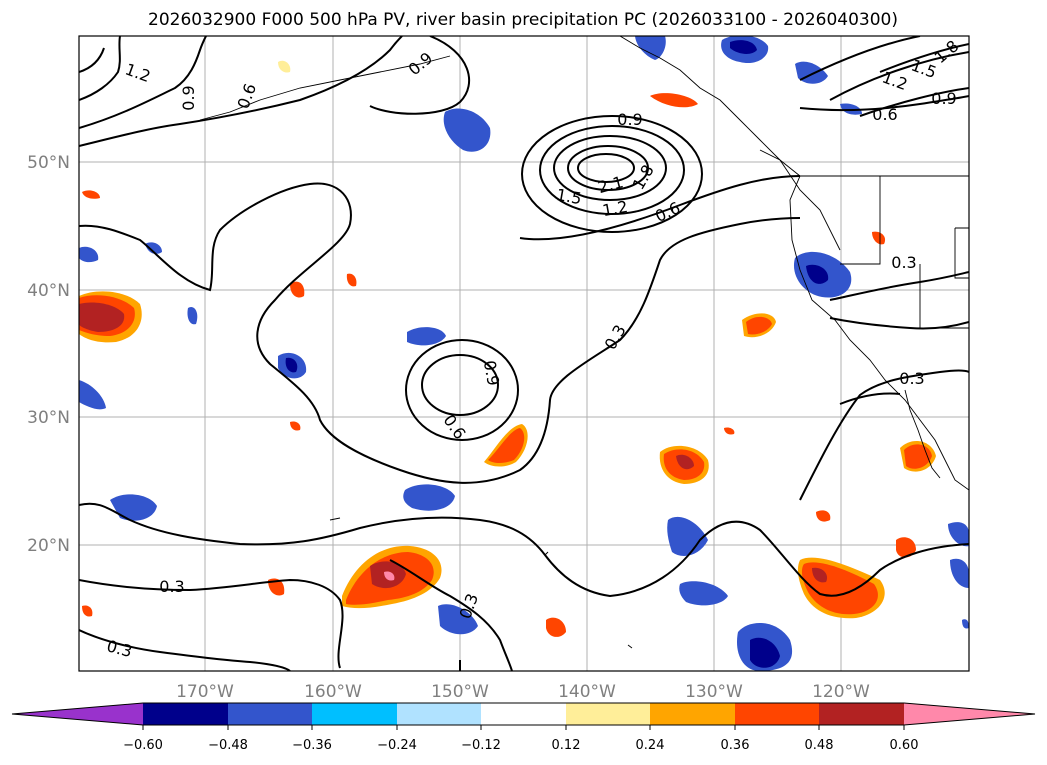 The image size is (1047, 765). I want to click on lon-label: 140°W, so click(587, 692).